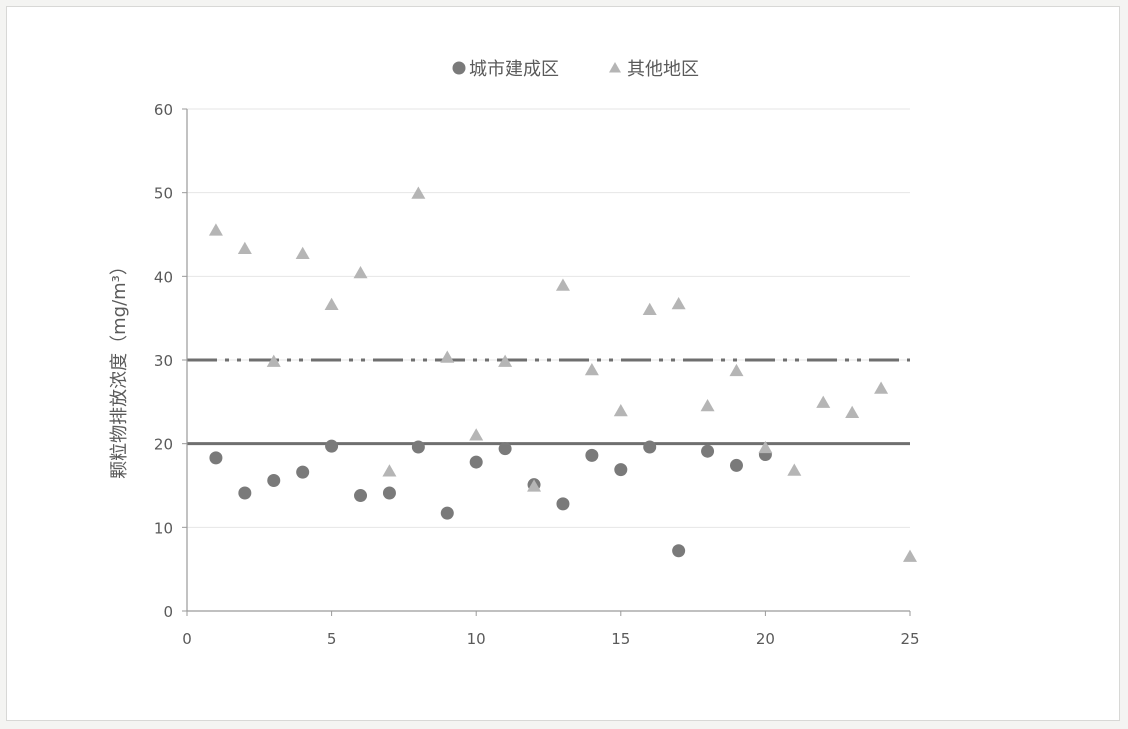 The image size is (1128, 729). Describe the element at coordinates (163, 277) in the screenshot. I see `y-tick-label: 40` at that location.